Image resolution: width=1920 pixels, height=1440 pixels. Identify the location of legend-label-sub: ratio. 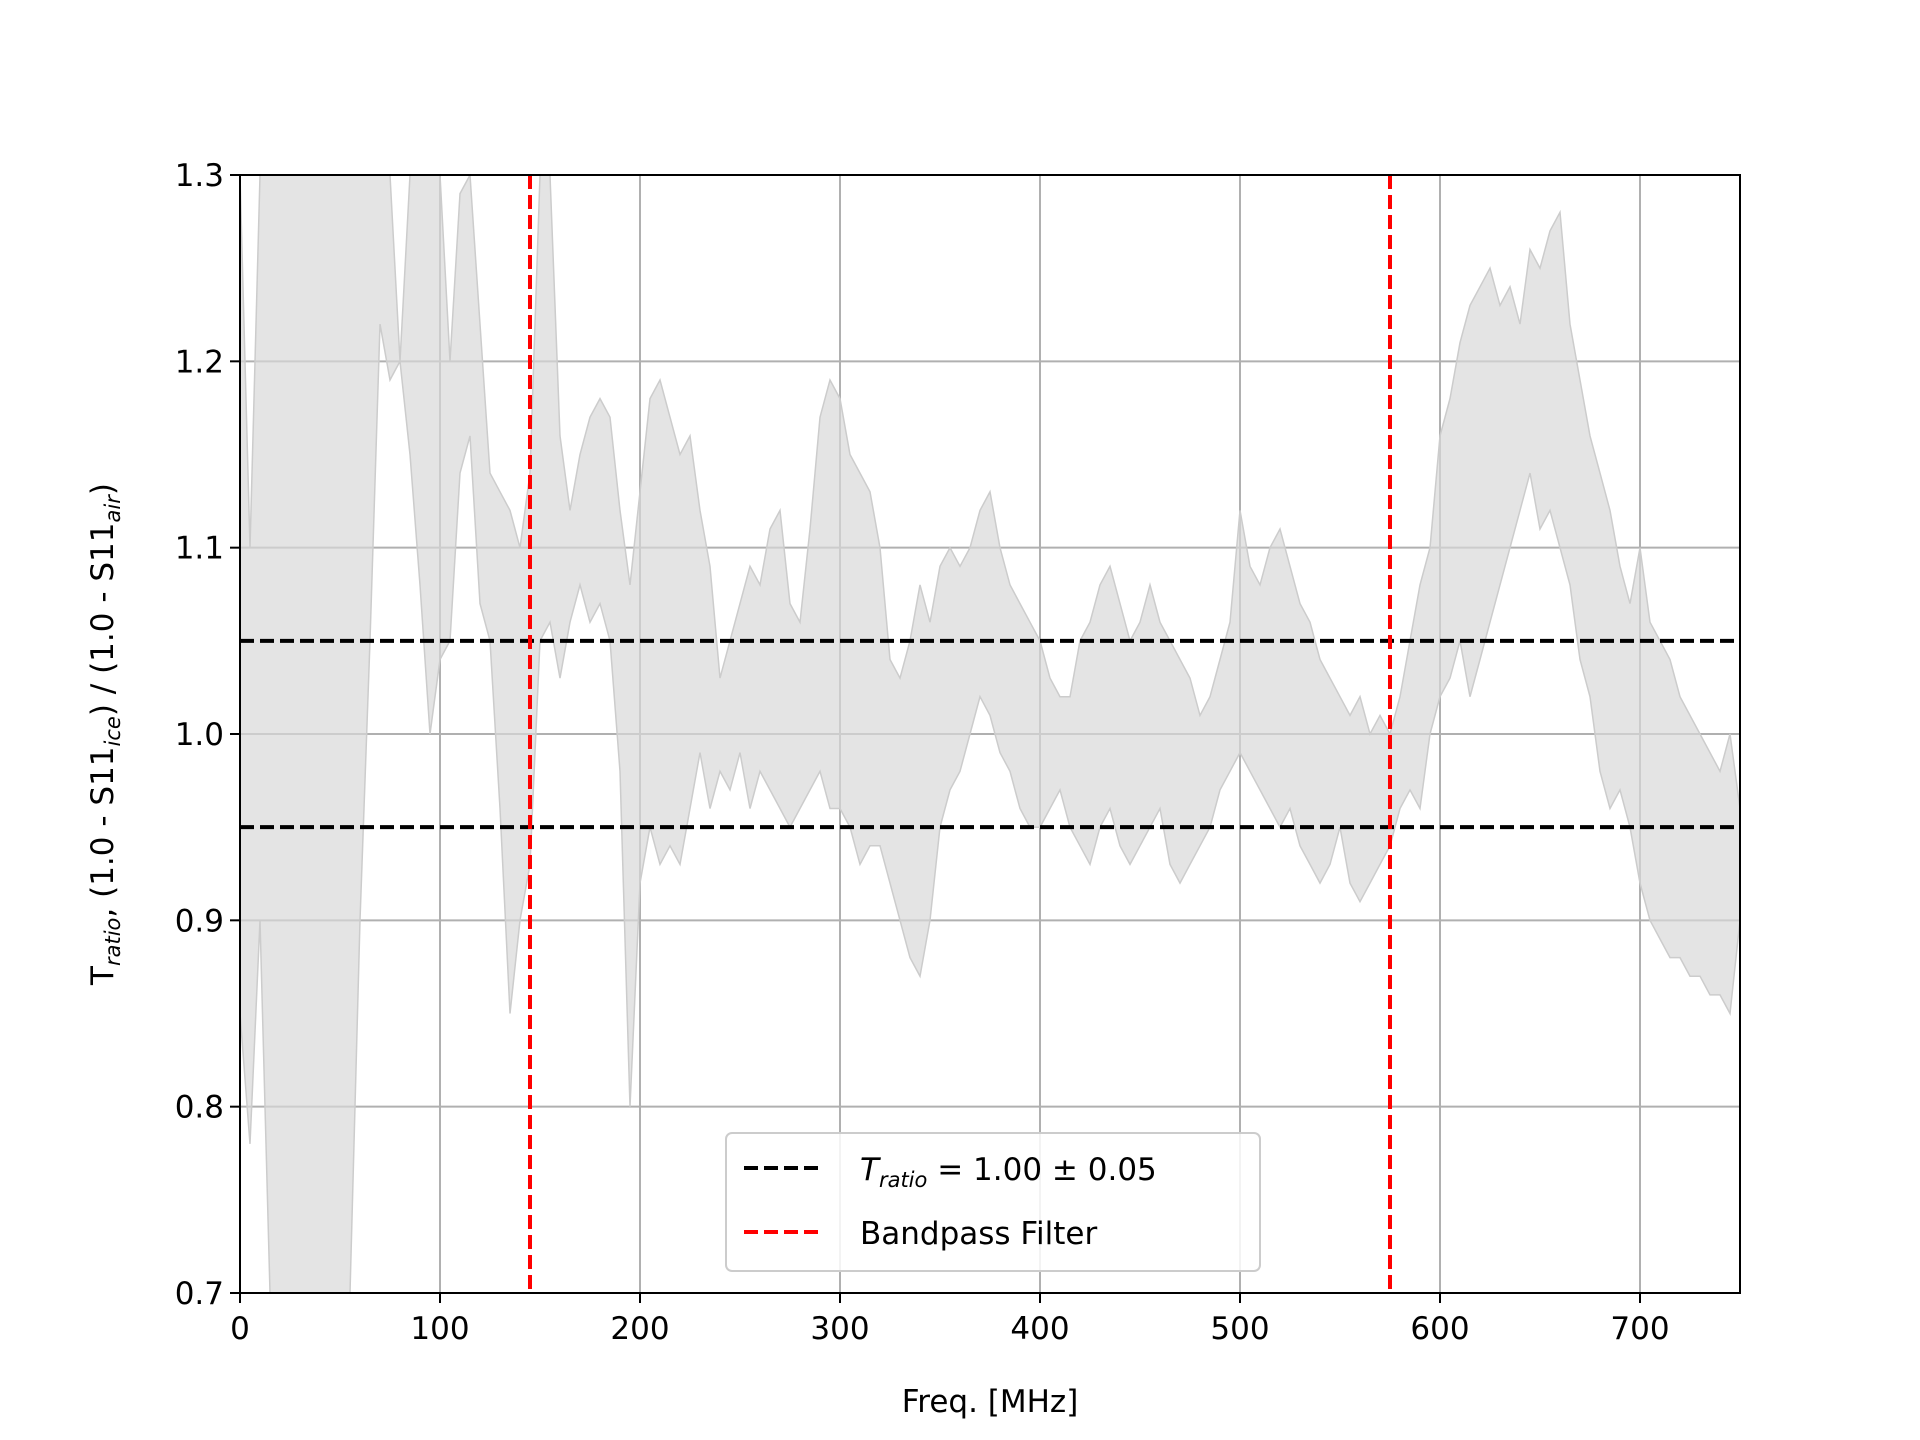
(903, 1180).